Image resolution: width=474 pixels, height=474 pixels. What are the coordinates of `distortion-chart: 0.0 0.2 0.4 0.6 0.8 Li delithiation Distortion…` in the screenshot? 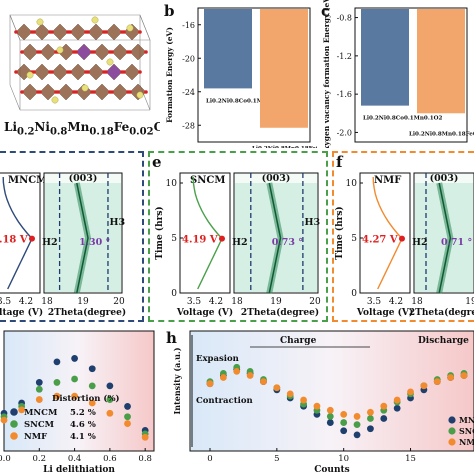 It's located at (77, 402).